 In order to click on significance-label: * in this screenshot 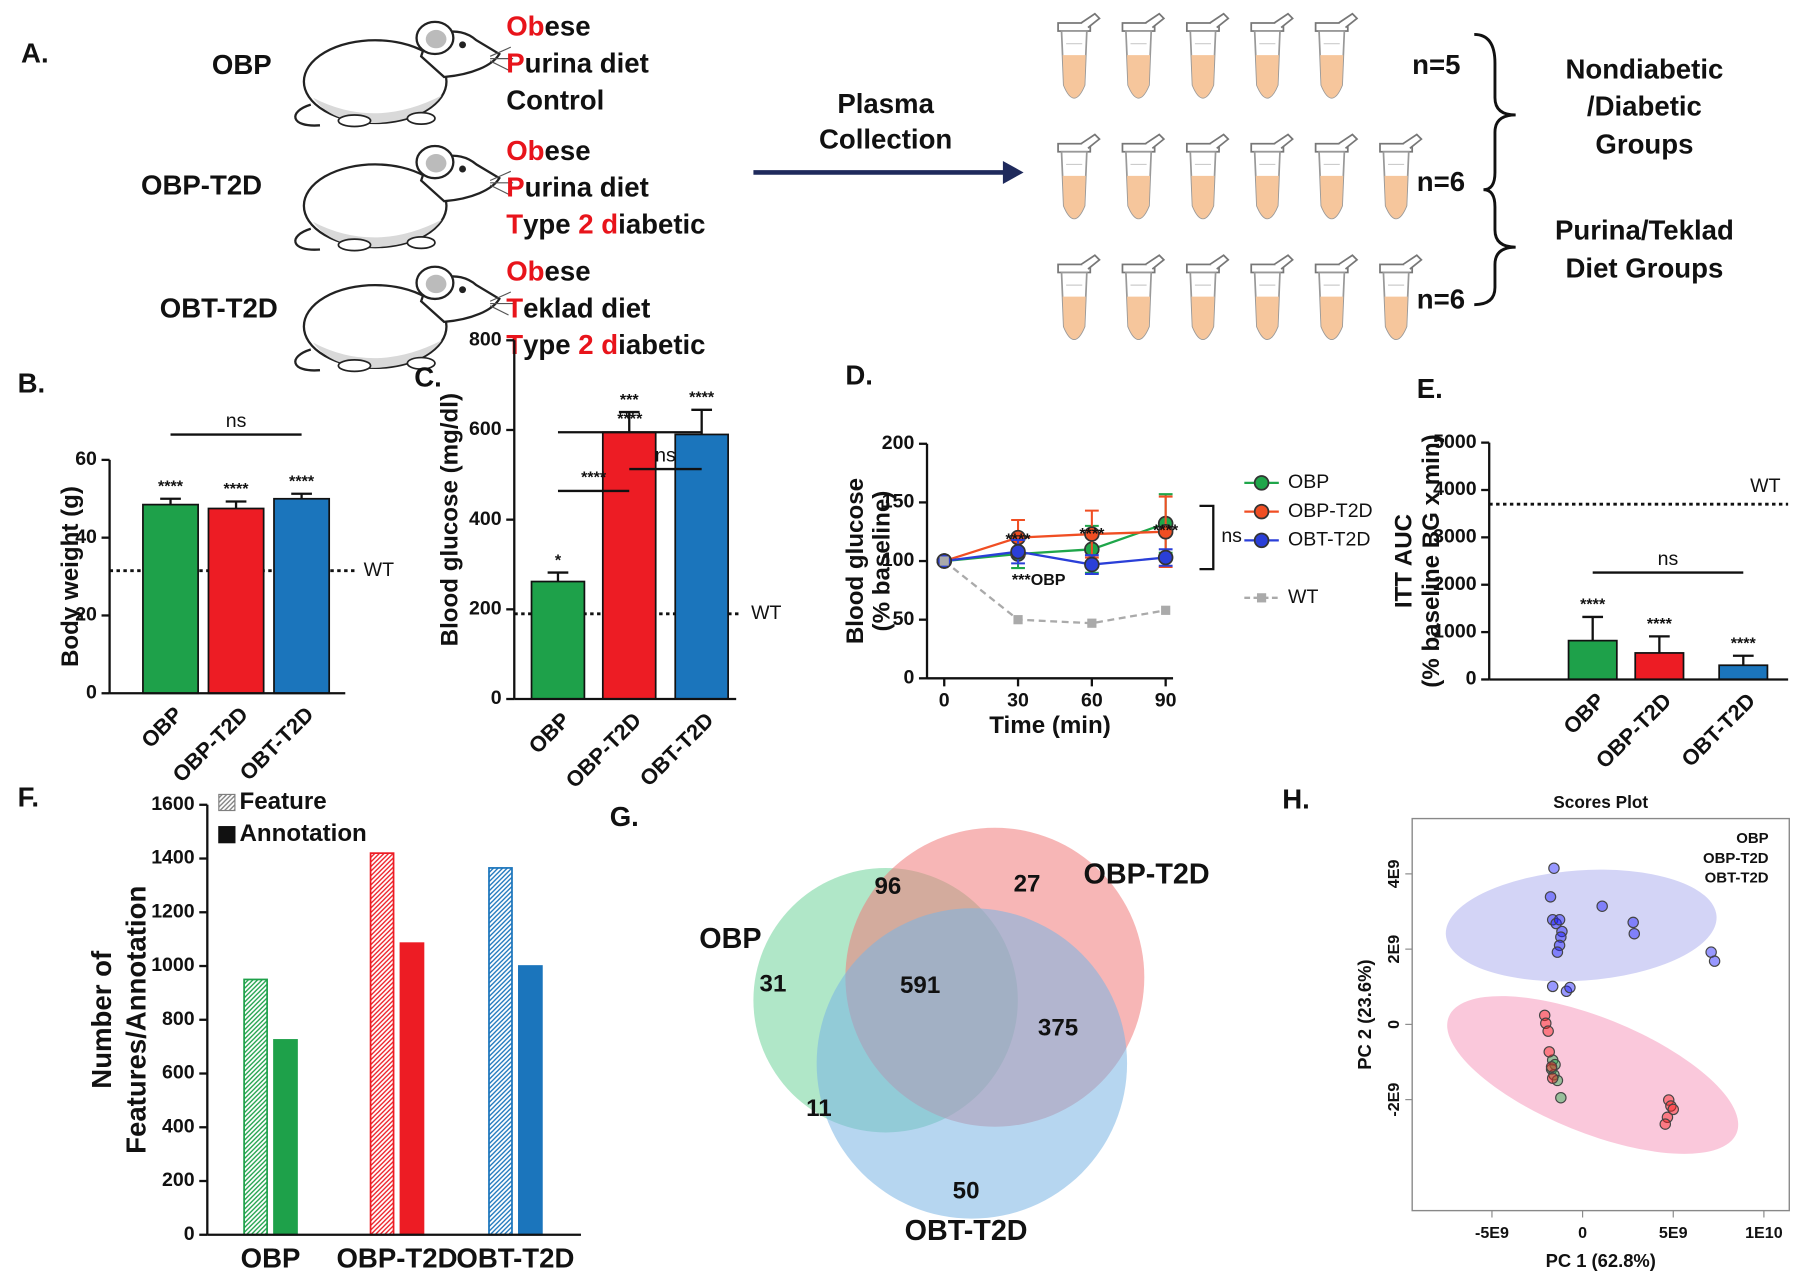, I will do `click(558, 560)`.